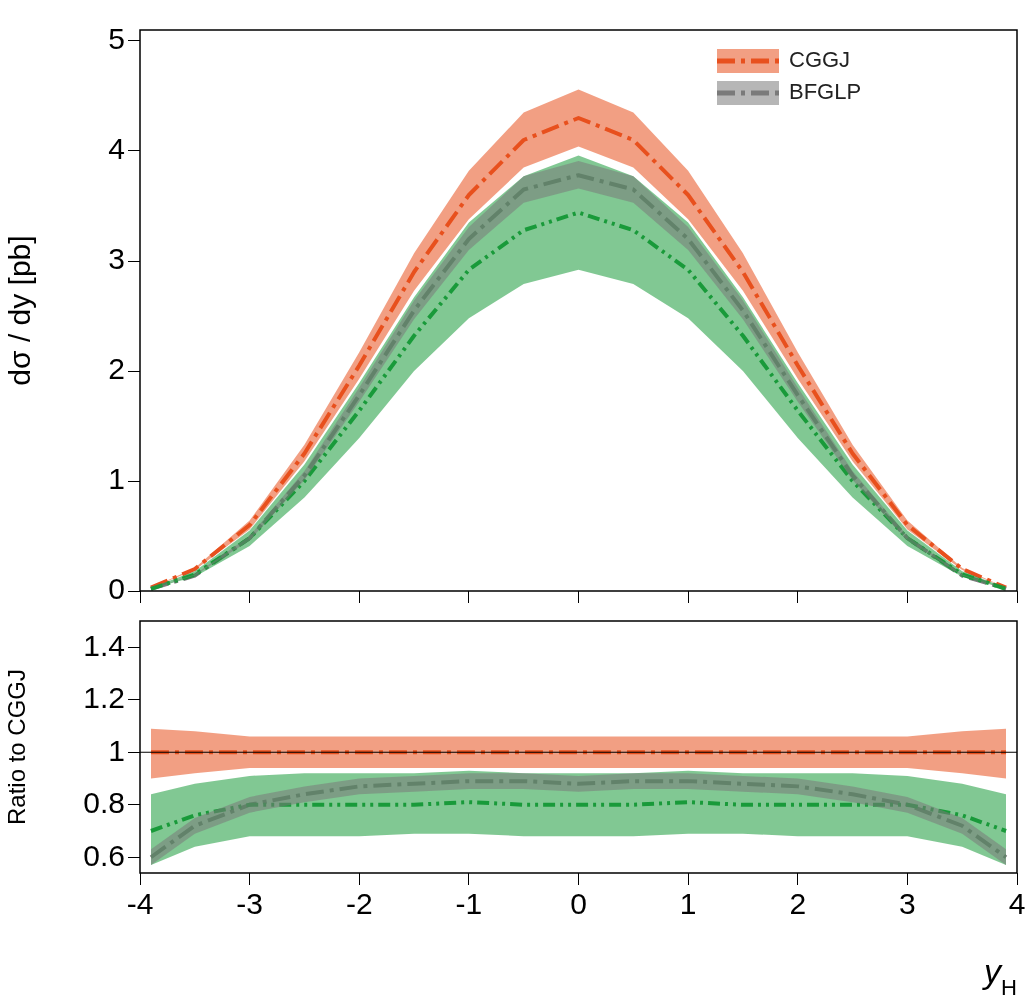 The height and width of the screenshot is (997, 1031). Describe the element at coordinates (116, 149) in the screenshot. I see `y-tick-label: 4` at that location.